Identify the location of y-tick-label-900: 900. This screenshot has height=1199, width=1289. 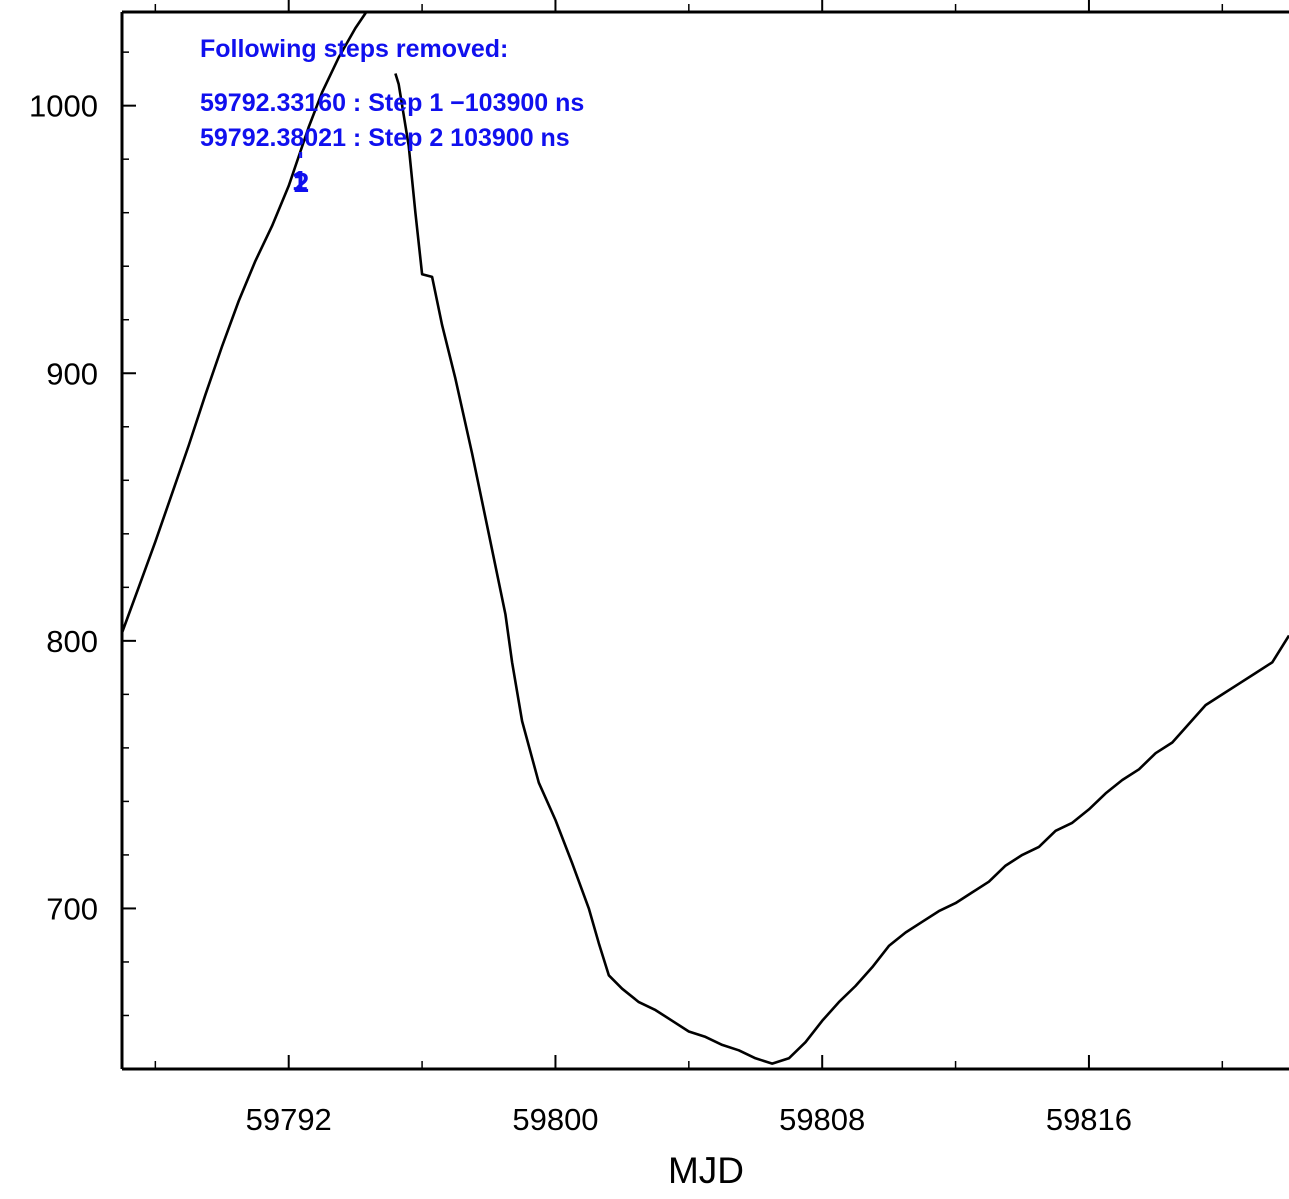
(72, 373).